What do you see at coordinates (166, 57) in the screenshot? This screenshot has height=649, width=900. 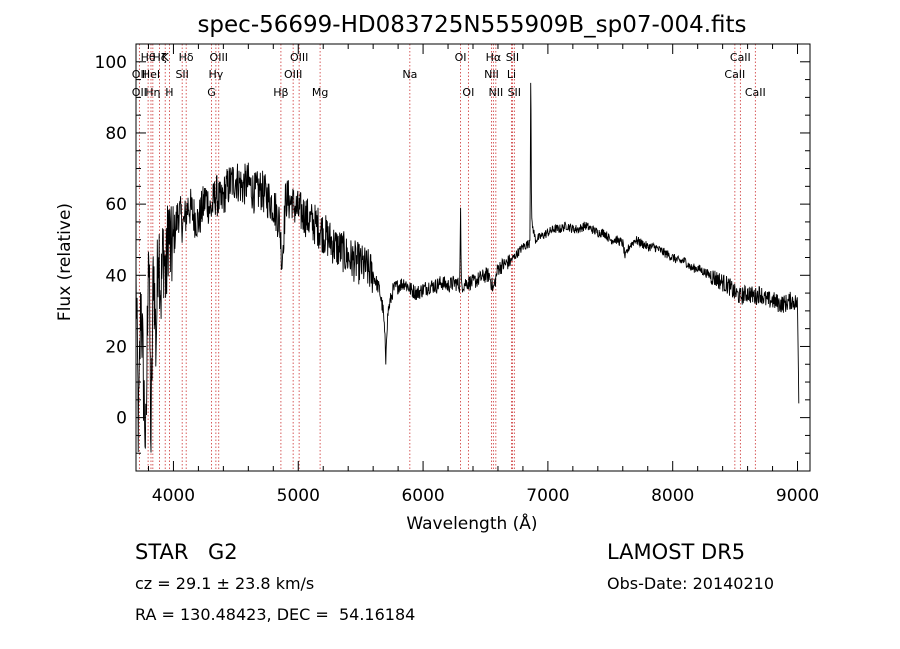 I see `line-label: K` at bounding box center [166, 57].